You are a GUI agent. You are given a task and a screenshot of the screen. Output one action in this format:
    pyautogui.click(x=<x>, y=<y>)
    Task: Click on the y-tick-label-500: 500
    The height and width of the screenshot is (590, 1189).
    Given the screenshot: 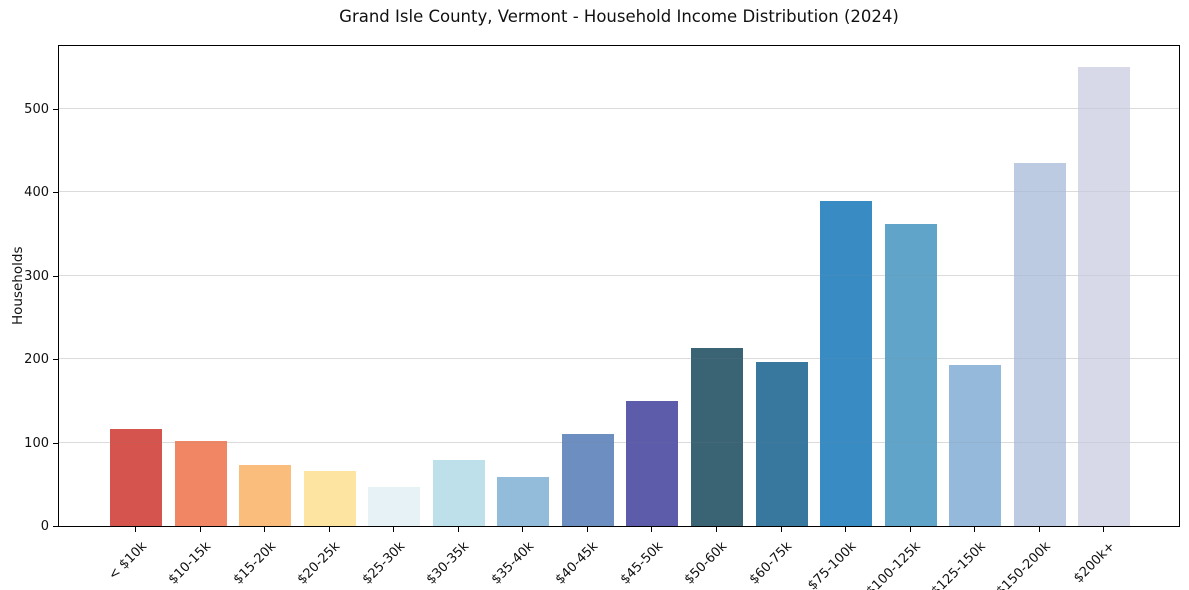 What is the action you would take?
    pyautogui.click(x=36, y=110)
    